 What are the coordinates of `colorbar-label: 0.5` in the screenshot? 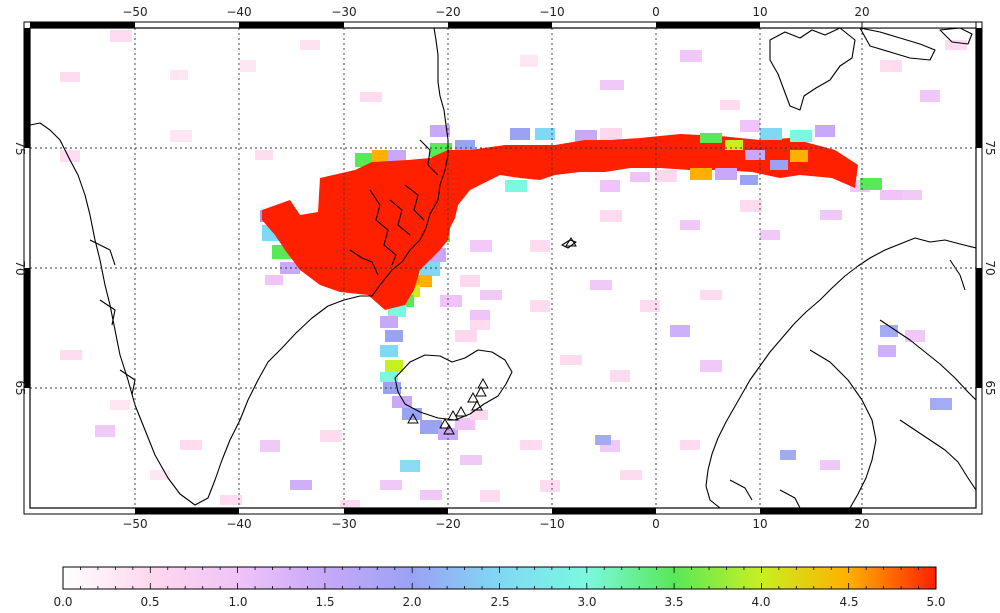 It's located at (149, 602).